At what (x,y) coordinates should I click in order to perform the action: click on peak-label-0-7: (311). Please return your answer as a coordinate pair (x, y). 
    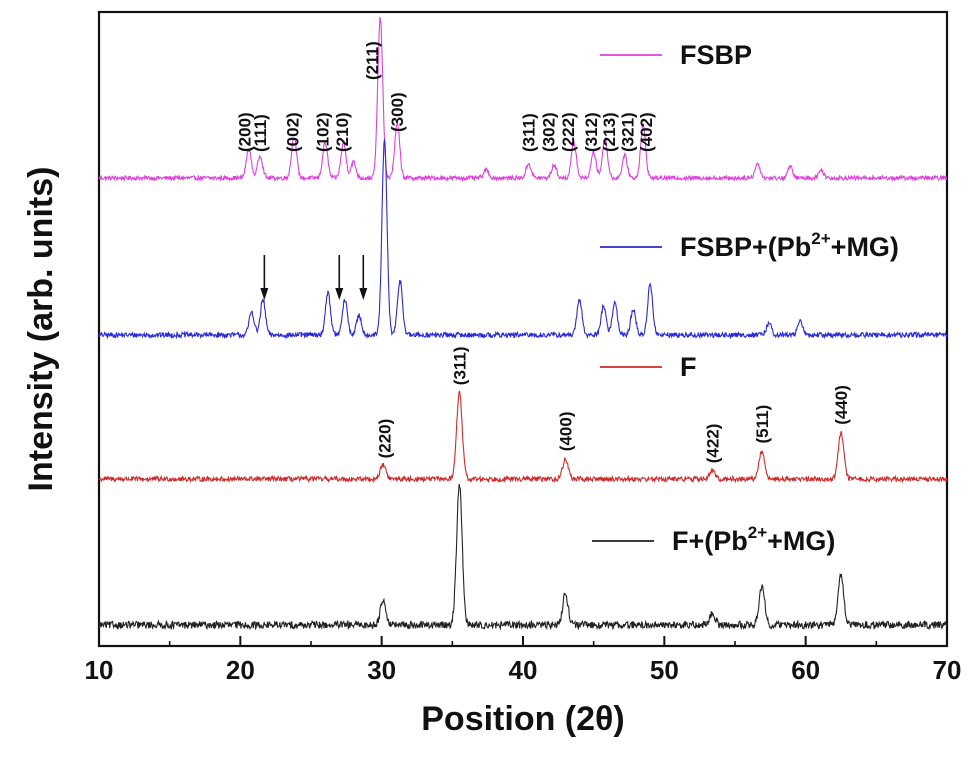
    Looking at the image, I should click on (529, 132).